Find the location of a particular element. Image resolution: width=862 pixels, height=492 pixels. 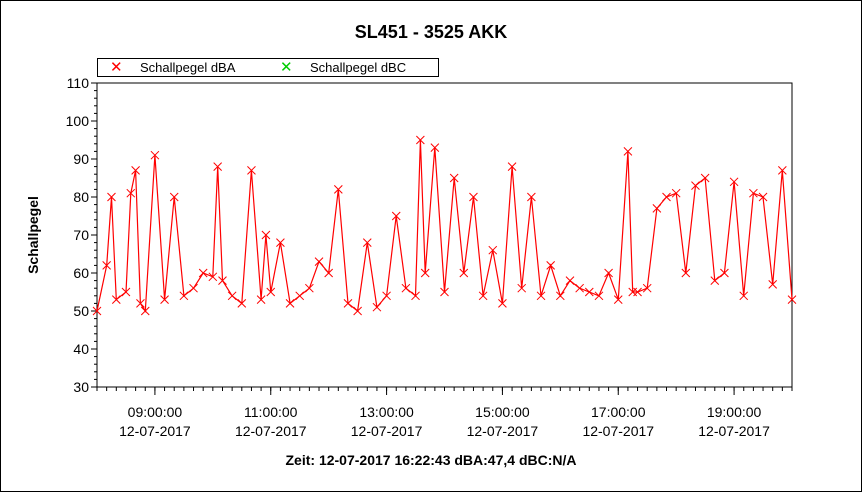

legend-label-dba: Schallpegel dBA is located at coordinates (188, 67).